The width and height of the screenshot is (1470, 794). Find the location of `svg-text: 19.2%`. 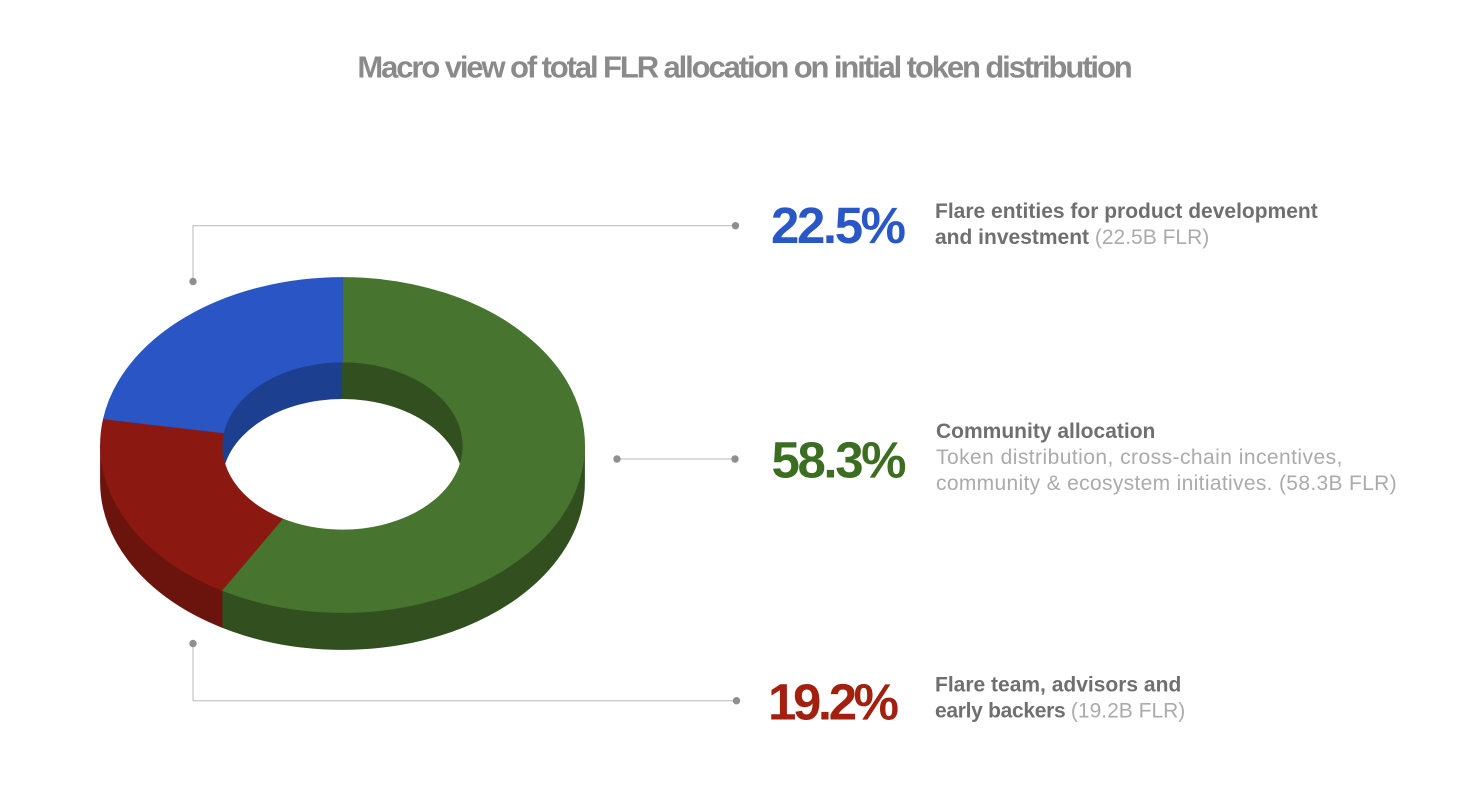

svg-text: 19.2% is located at coordinates (833, 702).